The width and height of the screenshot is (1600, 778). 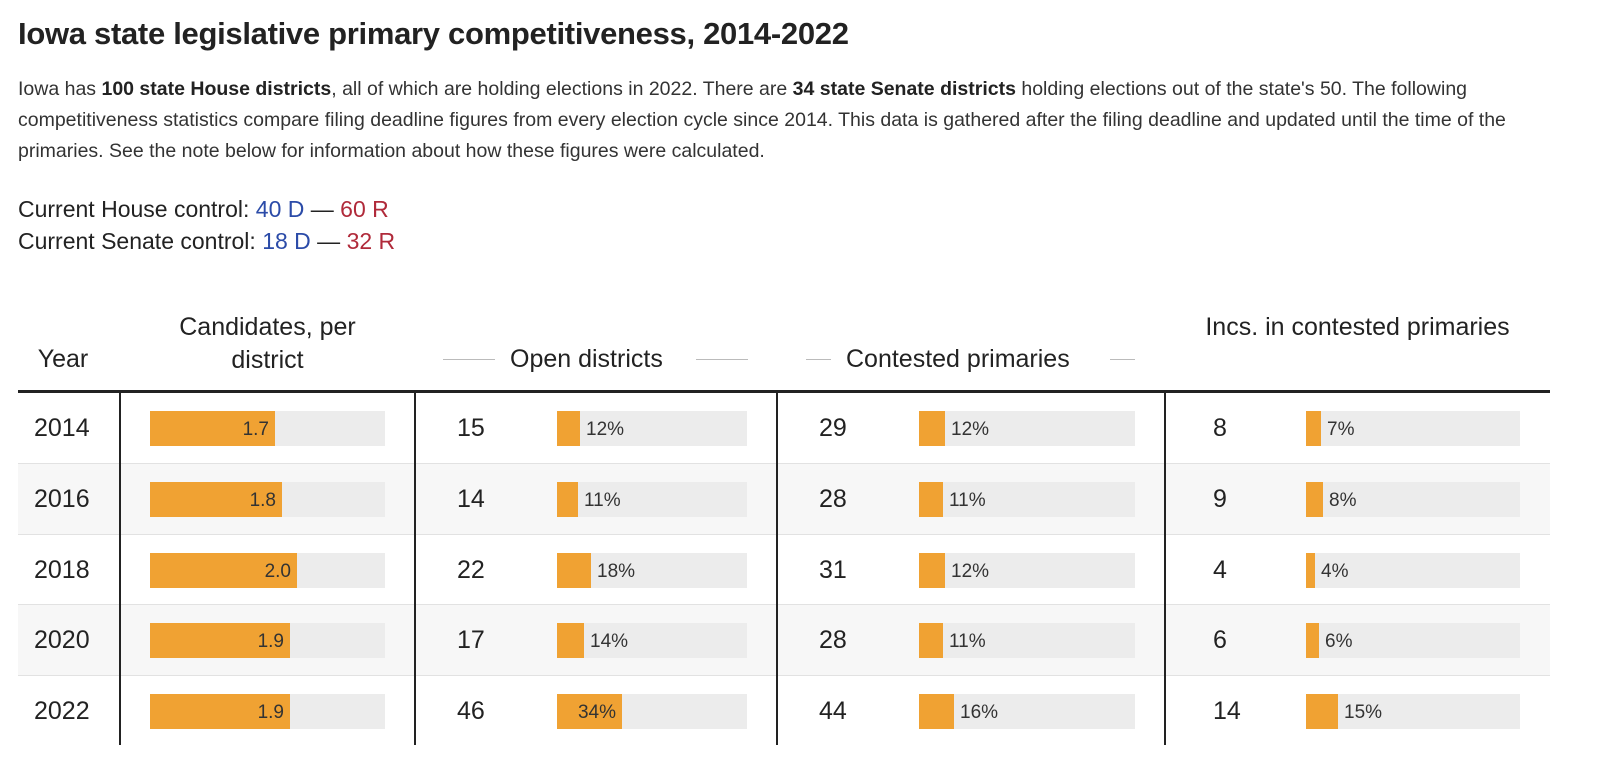 I want to click on open-bar-label: 14%, so click(x=609, y=642).